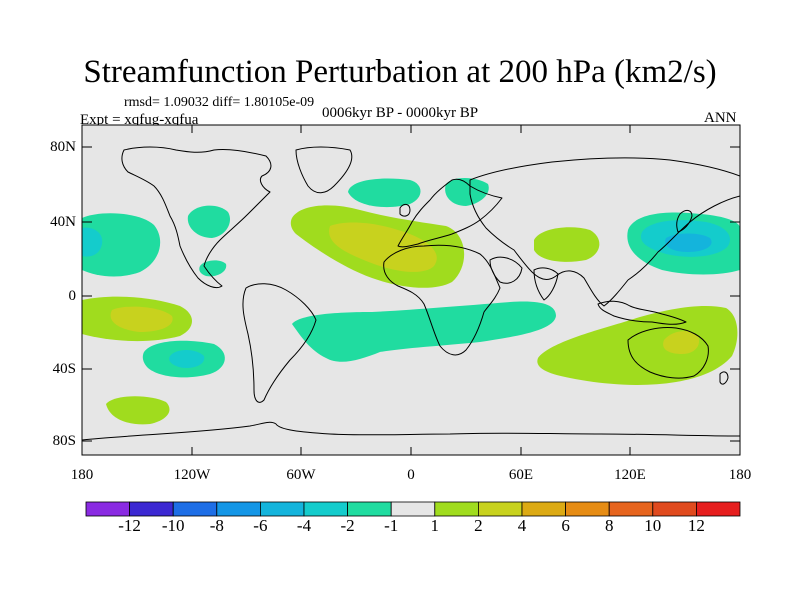  What do you see at coordinates (435, 525) in the screenshot?
I see `colorbar-label: 1` at bounding box center [435, 525].